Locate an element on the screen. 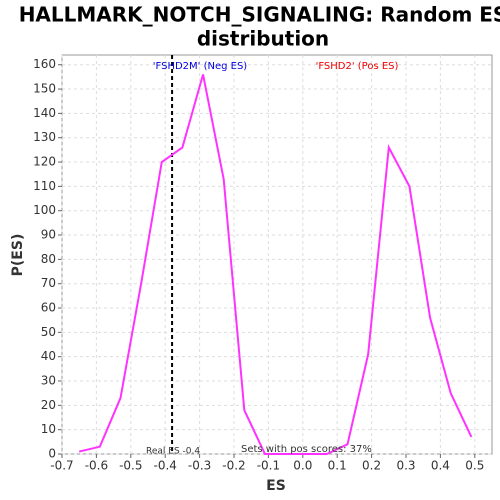 This screenshot has height=500, width=500. x-tick-label: -0.5 is located at coordinates (130, 466).